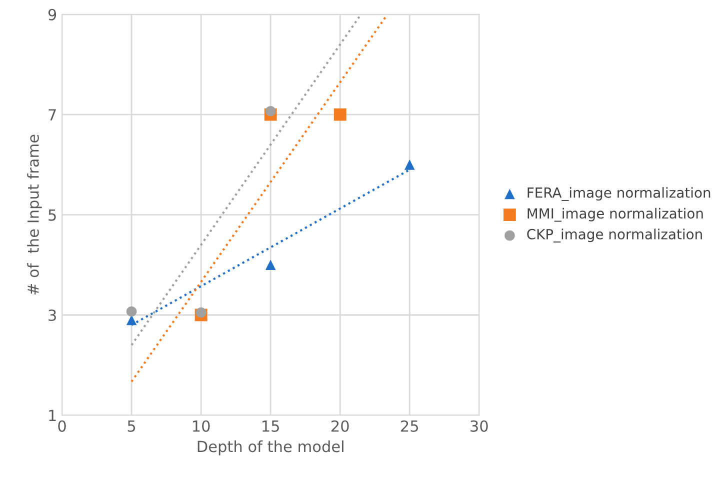 This screenshot has width=713, height=480. Describe the element at coordinates (52, 315) in the screenshot. I see `y-tick-label: 3` at that location.